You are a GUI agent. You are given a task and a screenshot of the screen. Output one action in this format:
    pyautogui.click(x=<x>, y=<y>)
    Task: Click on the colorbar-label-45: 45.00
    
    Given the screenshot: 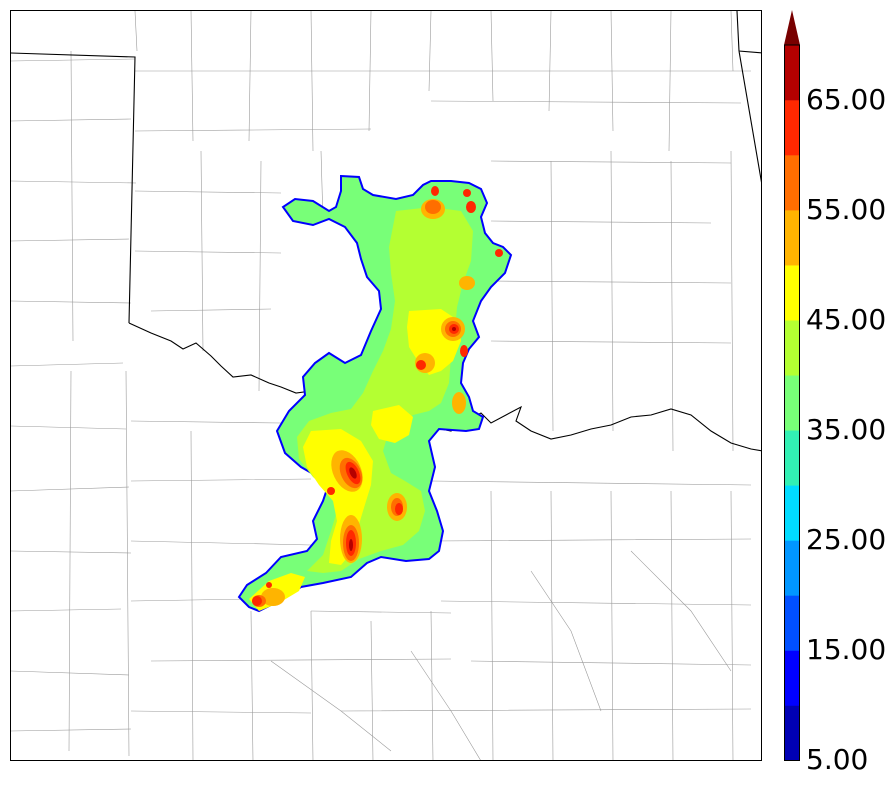 What is the action you would take?
    pyautogui.click(x=846, y=319)
    